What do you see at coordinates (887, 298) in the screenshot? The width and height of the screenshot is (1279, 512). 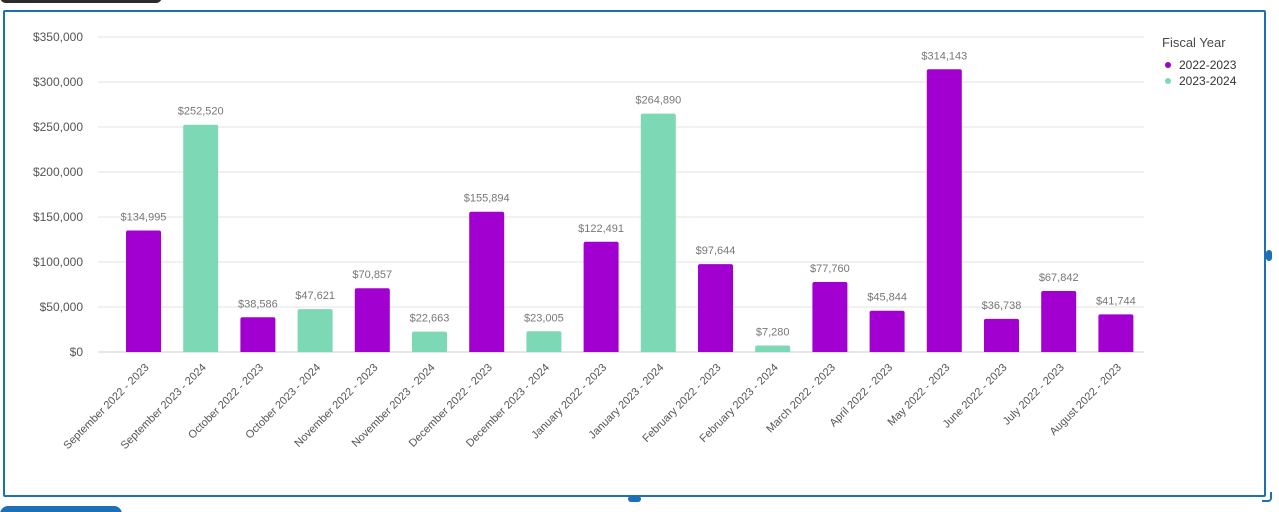 I see `data-label: $45,844` at bounding box center [887, 298].